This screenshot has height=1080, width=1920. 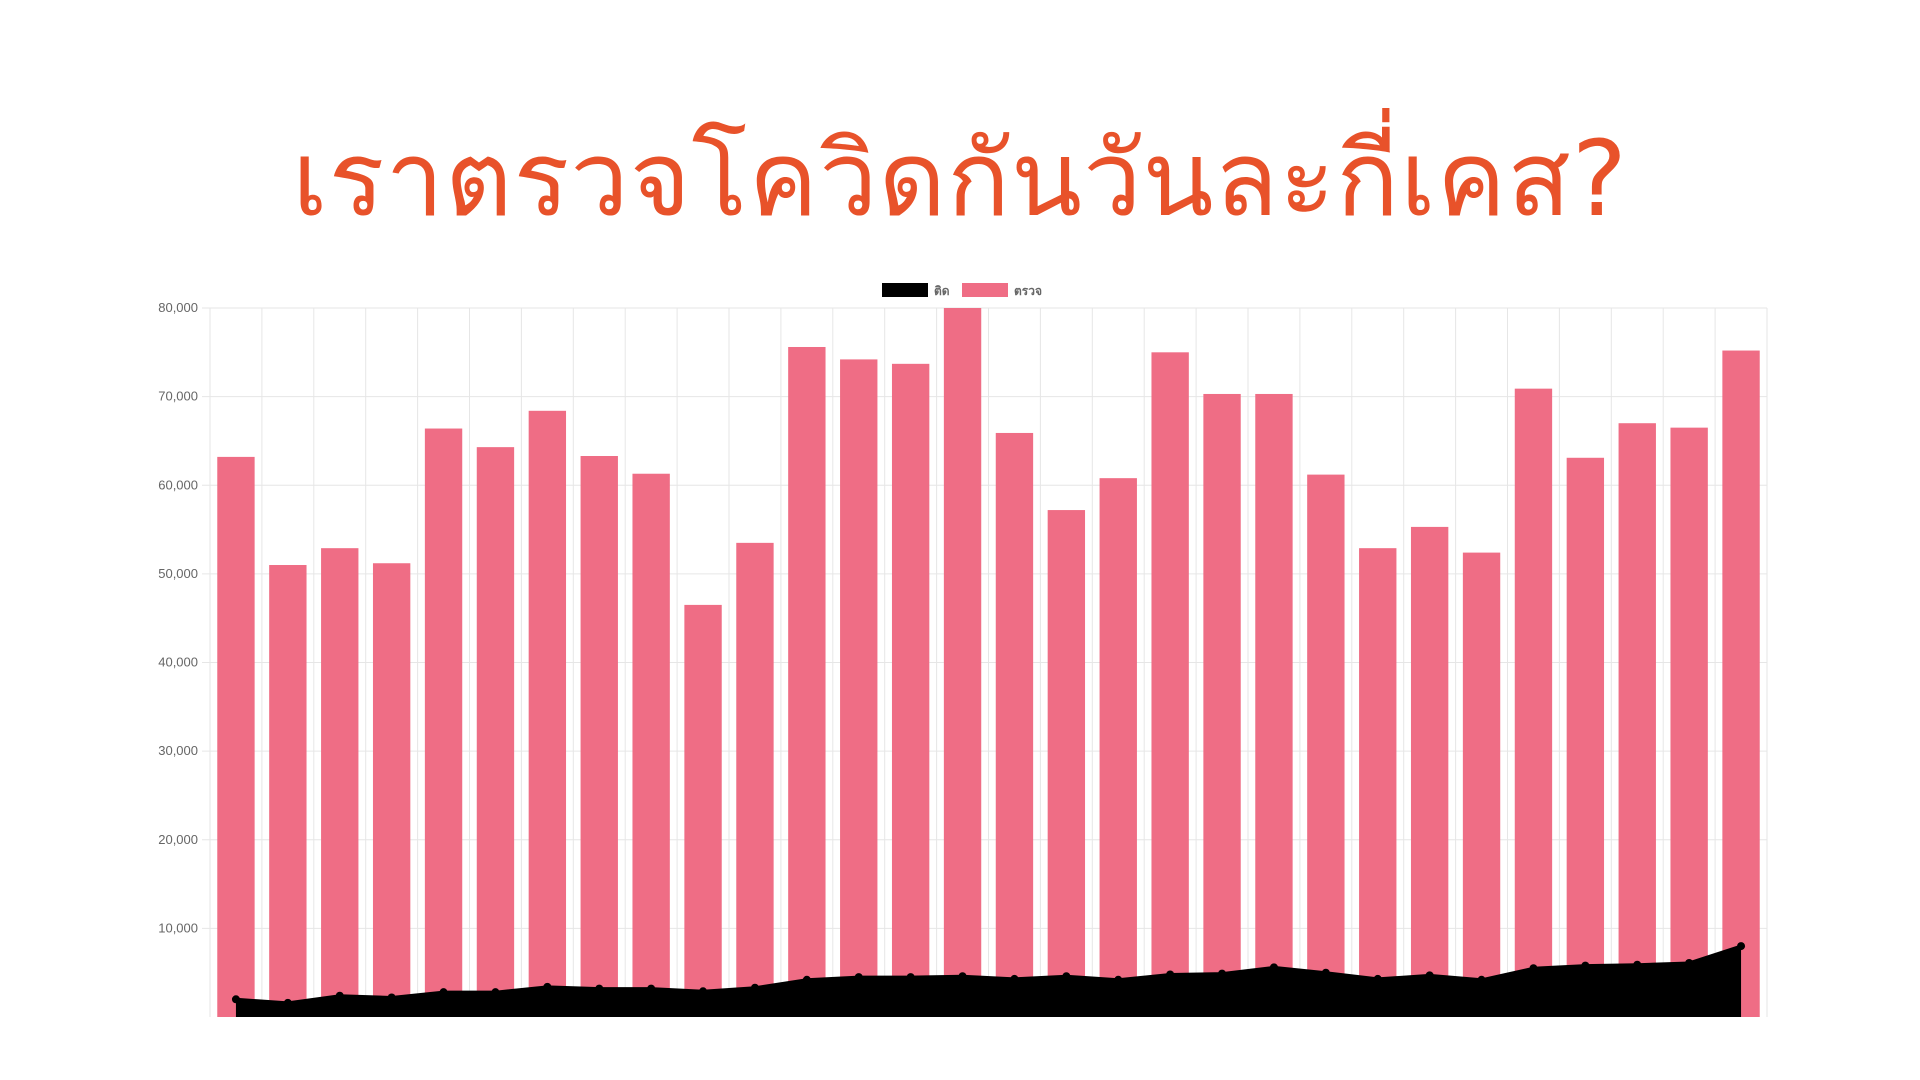 I want to click on y-tick-label: 70,000, so click(x=178, y=396).